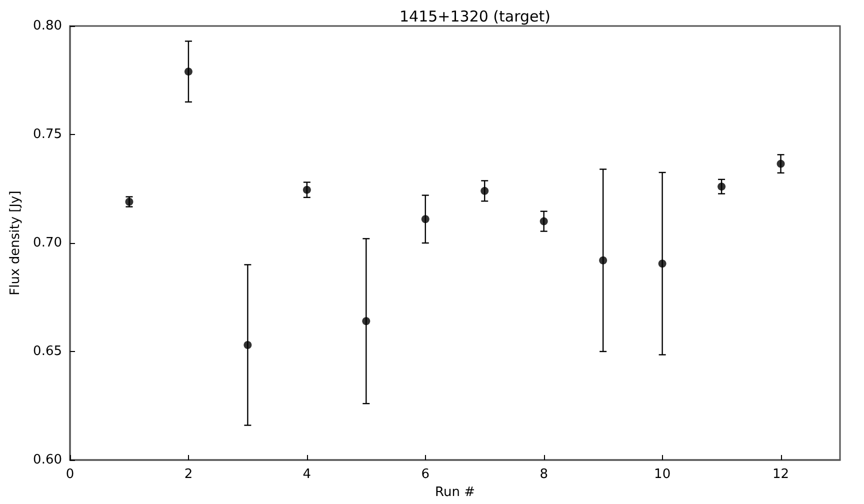 The image size is (864, 504). Describe the element at coordinates (188, 474) in the screenshot. I see `x-tick-label: 2` at that location.